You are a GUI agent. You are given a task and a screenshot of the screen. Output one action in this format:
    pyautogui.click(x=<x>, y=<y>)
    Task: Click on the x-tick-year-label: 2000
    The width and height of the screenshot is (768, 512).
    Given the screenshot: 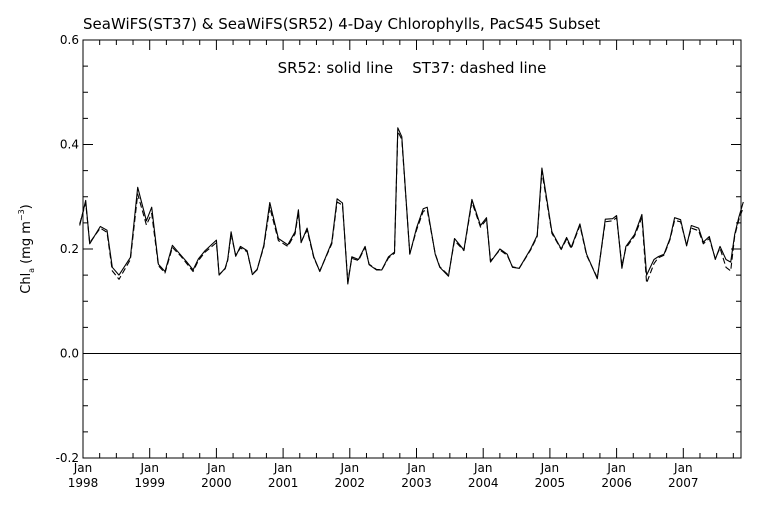 What is the action you would take?
    pyautogui.click(x=216, y=483)
    